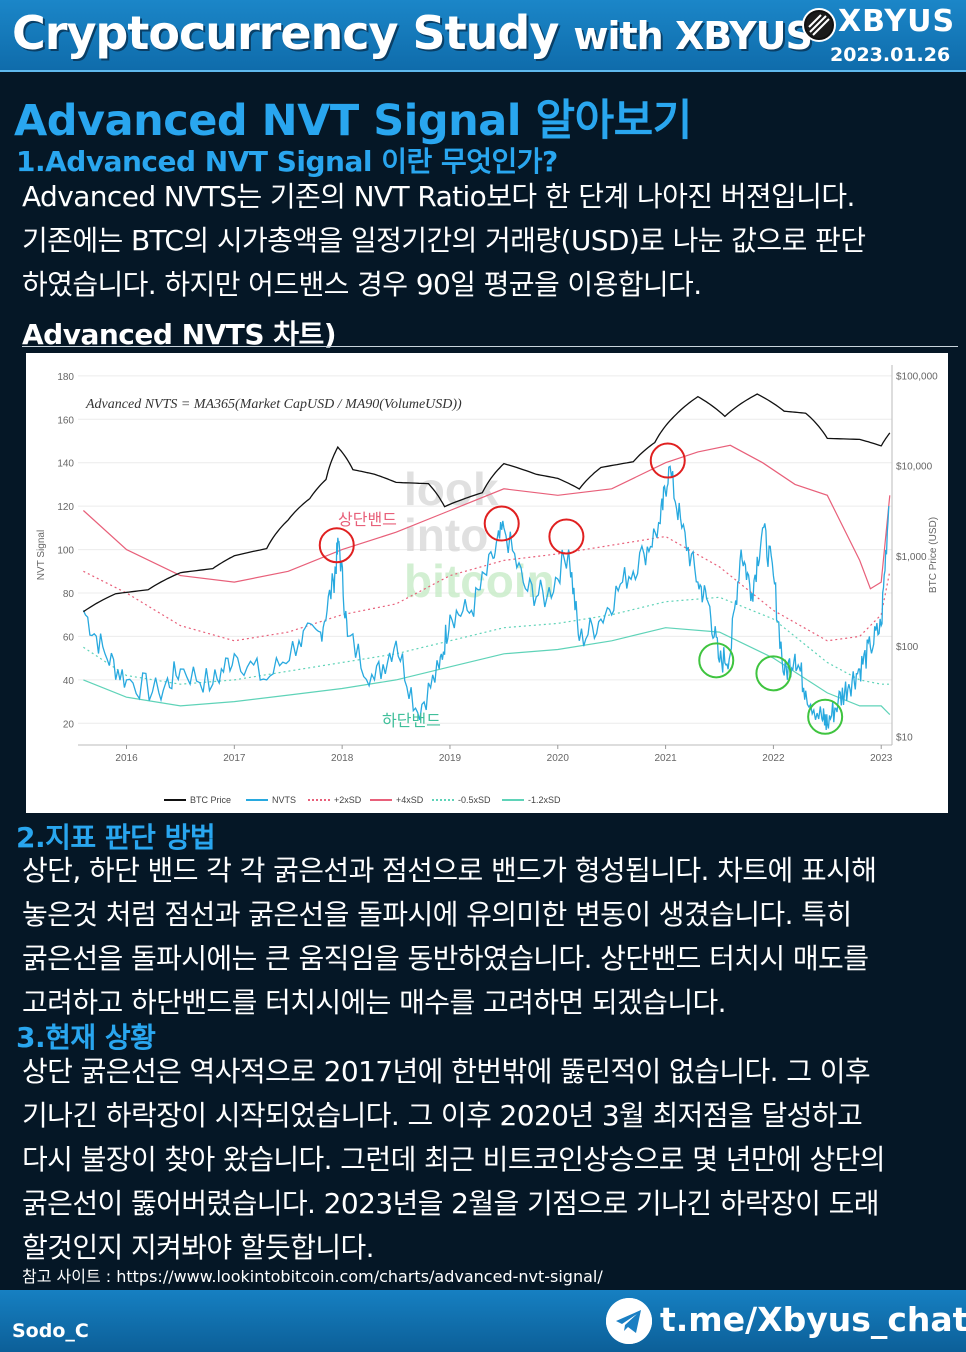 Image resolution: width=966 pixels, height=1352 pixels. What do you see at coordinates (285, 33) in the screenshot?
I see `header-title-main: Cryptocurrency Study` at bounding box center [285, 33].